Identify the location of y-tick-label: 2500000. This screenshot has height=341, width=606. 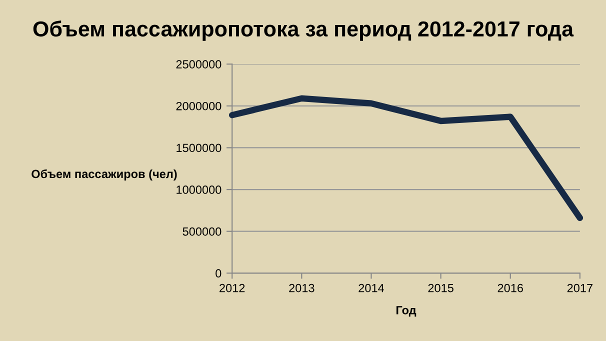
(199, 64).